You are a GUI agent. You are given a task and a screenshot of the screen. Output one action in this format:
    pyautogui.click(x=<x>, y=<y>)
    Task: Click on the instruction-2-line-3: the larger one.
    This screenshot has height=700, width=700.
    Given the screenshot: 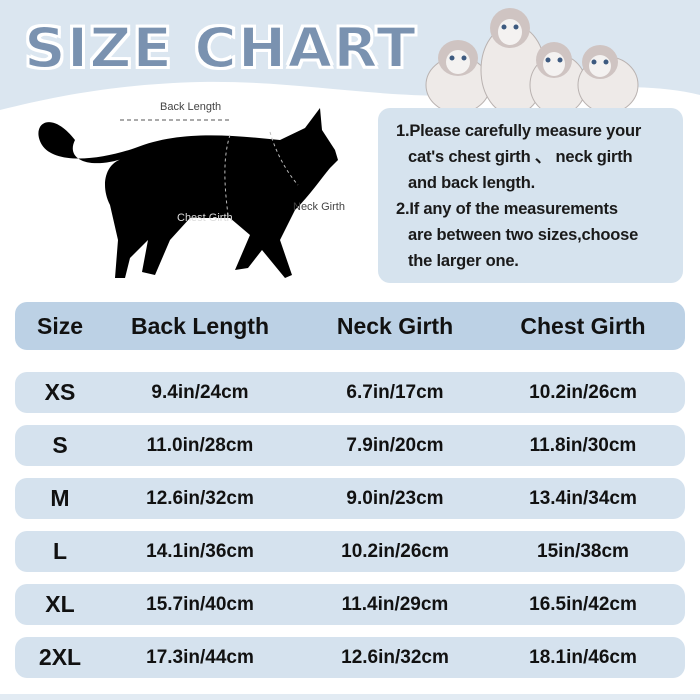 What is the action you would take?
    pyautogui.click(x=463, y=261)
    